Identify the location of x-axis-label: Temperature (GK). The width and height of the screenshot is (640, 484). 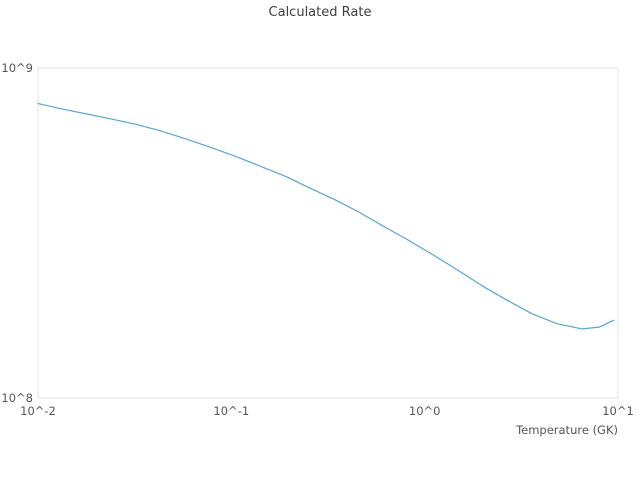
(566, 430).